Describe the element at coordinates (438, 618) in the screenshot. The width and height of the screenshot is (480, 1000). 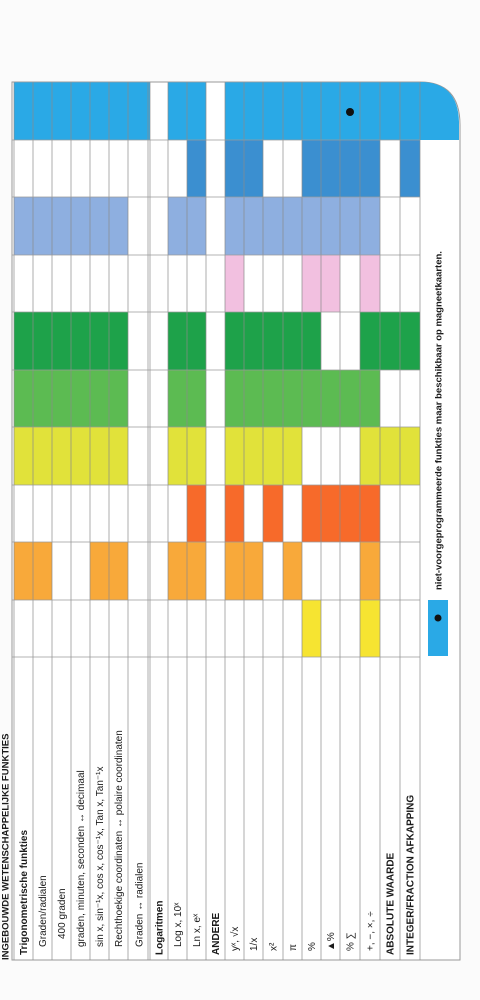
I see `legend-dot` at that location.